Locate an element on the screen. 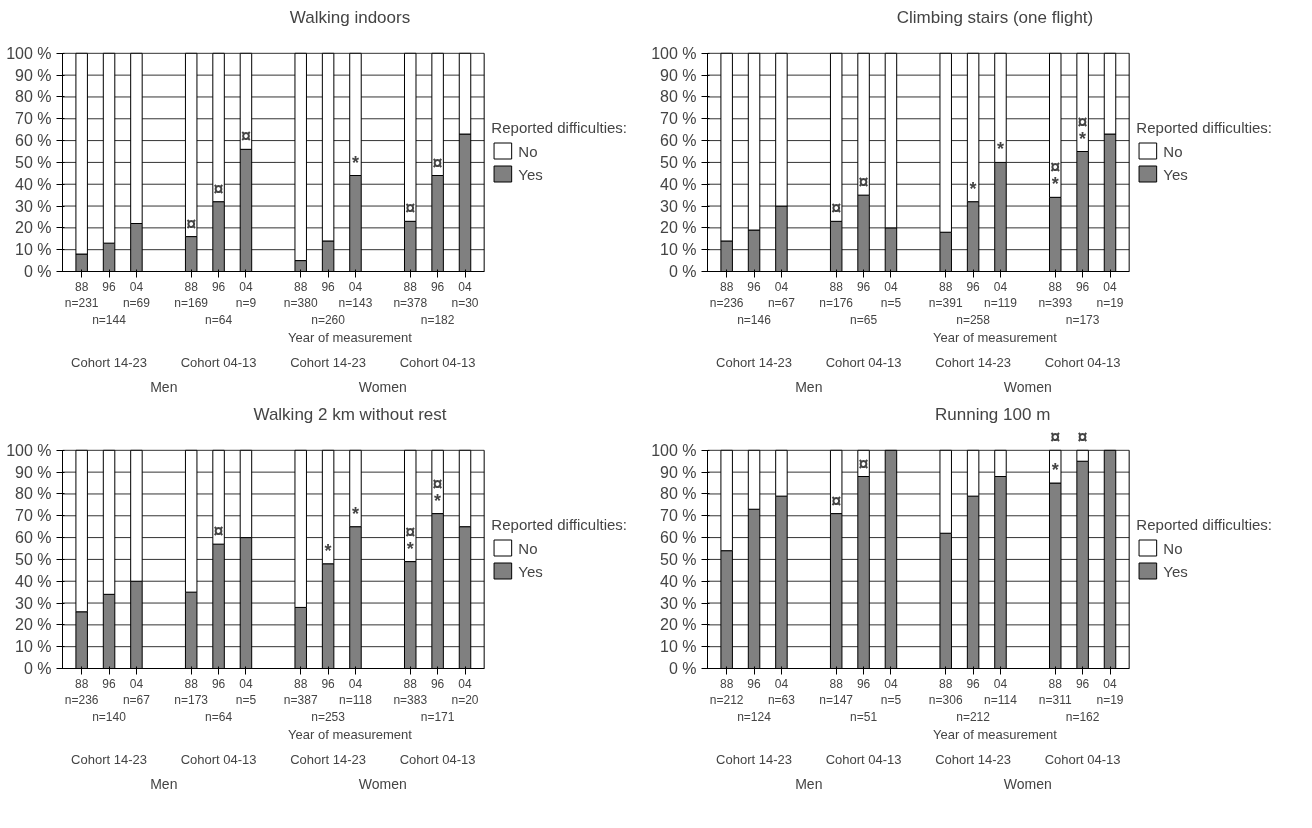 The image size is (1312, 828). x-tick-label: 04 n=9 is located at coordinates (246, 295).